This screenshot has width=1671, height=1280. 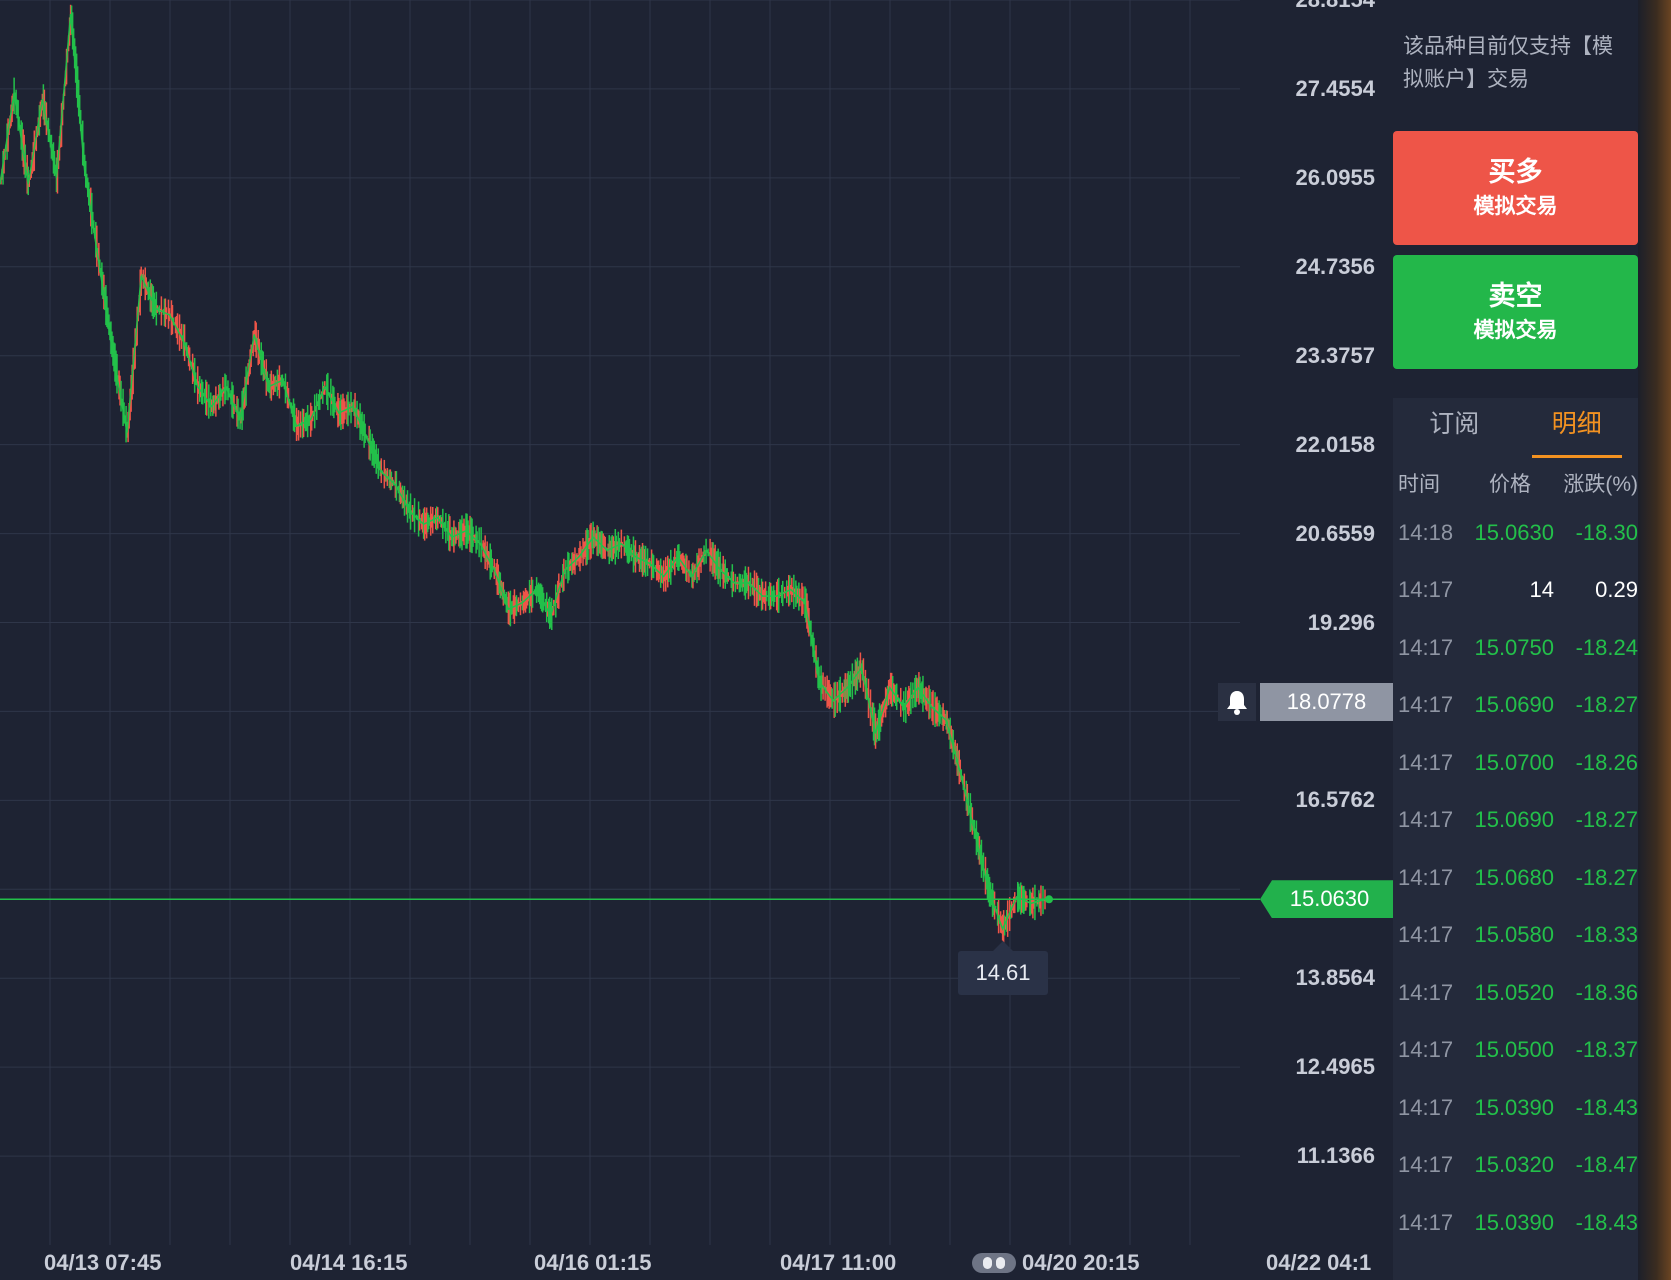 I want to click on table-row: 14:17 15.0580 -18.33, so click(x=1515, y=936).